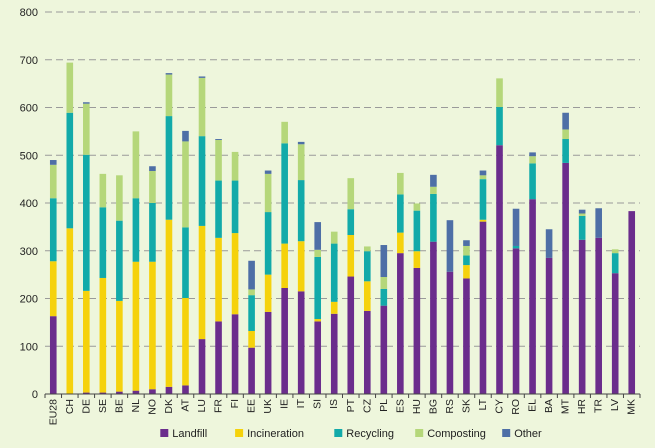 The height and width of the screenshot is (448, 655). Describe the element at coordinates (53, 412) in the screenshot. I see `x-tick-label-eu28: EU28` at that location.